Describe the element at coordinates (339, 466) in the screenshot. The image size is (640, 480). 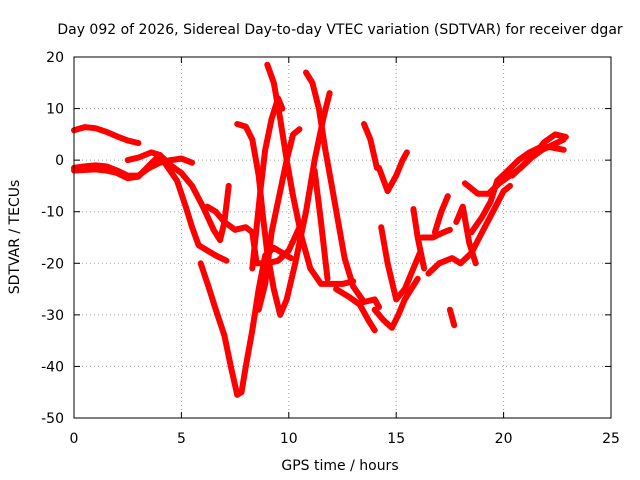
I see `x-axis-label: GPS time / hours` at that location.